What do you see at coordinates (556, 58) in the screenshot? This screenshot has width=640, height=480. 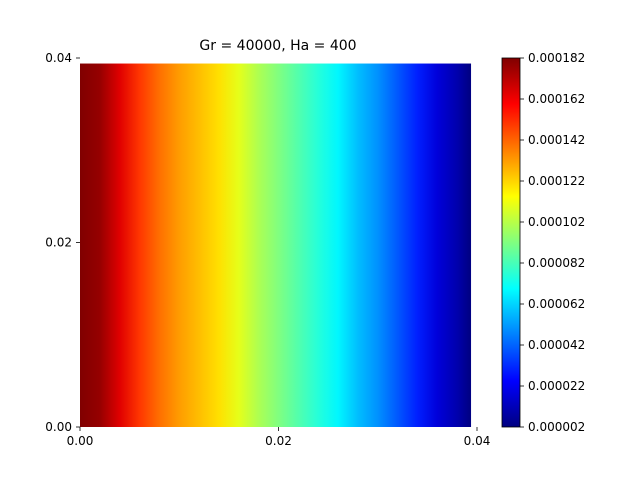 I see `colorbar-tick-label: 0.000182` at bounding box center [556, 58].